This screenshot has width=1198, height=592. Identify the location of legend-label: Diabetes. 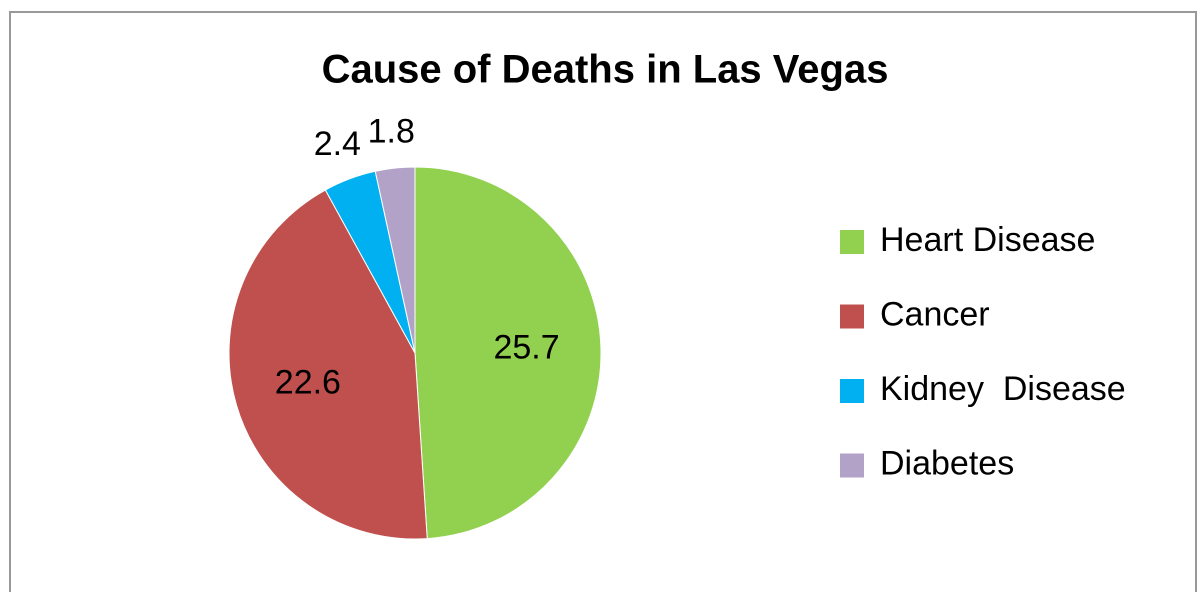
(947, 463).